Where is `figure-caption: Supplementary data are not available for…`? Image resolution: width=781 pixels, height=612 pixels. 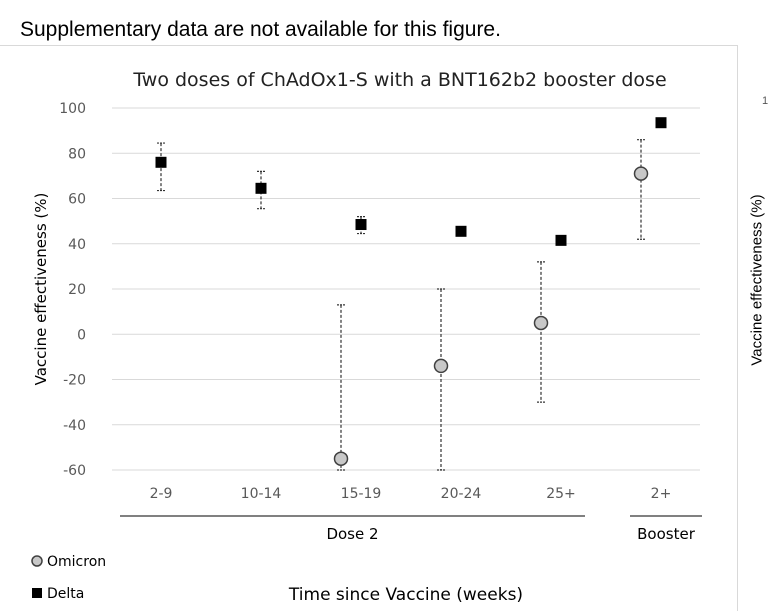
figure-caption: Supplementary data are not available for… is located at coordinates (260, 29).